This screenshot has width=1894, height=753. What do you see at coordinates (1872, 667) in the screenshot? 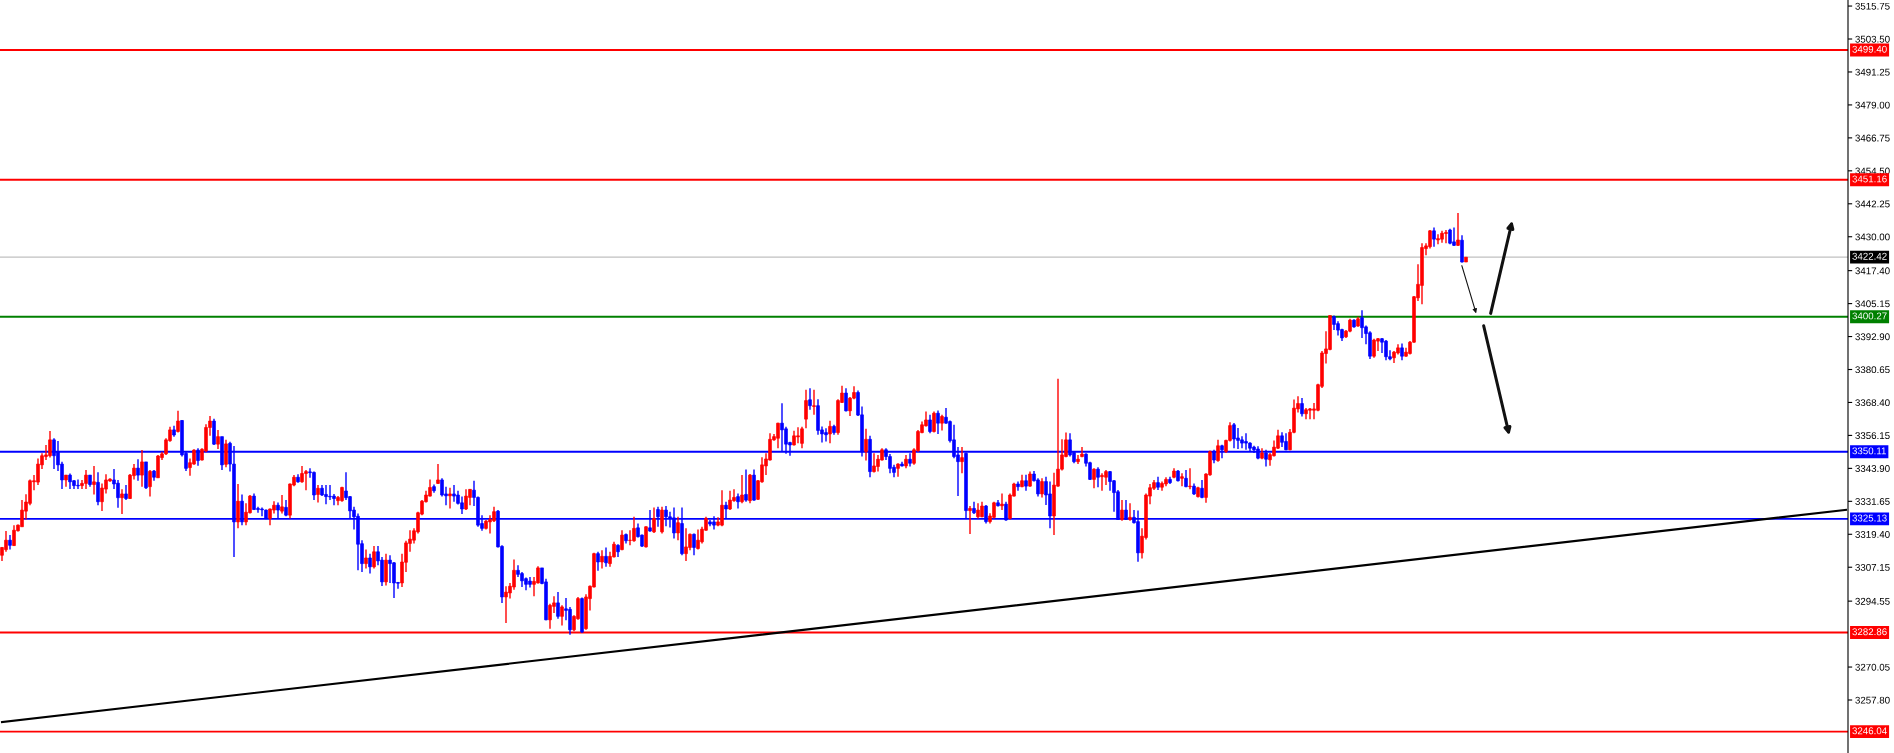
I see `y-tick-label: 3270.05` at bounding box center [1872, 667].